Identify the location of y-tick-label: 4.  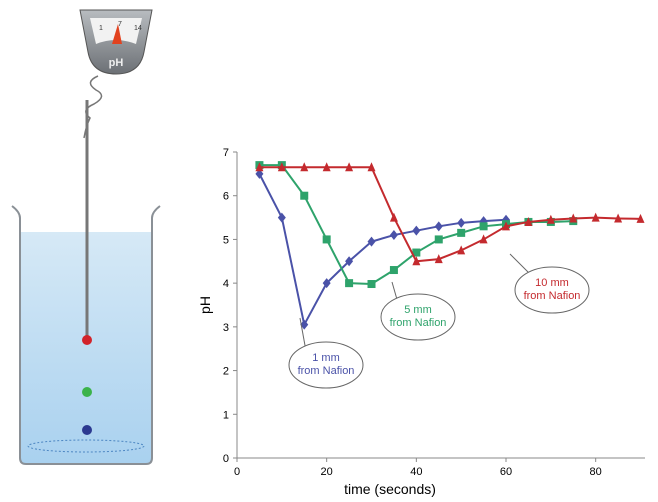
(226, 284).